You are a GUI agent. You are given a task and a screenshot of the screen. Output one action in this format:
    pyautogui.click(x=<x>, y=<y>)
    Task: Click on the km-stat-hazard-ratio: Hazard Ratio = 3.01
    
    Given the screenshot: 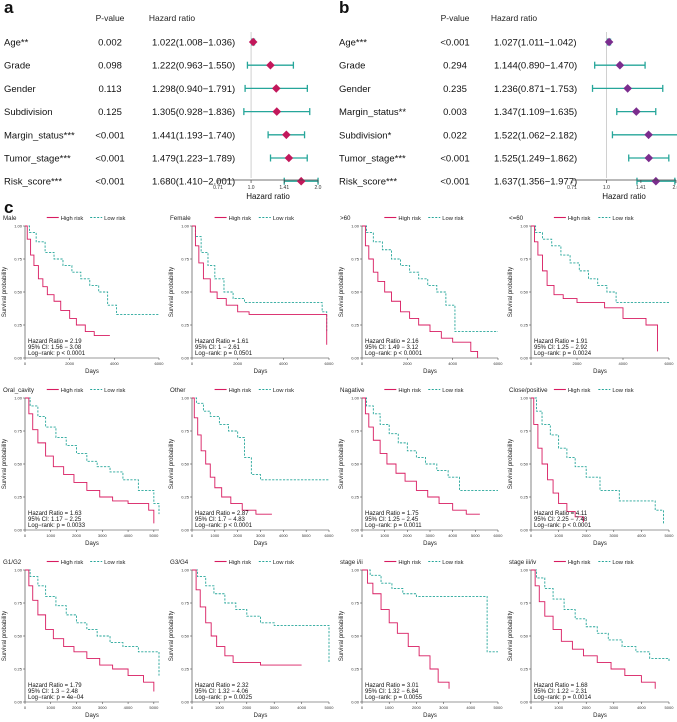 What is the action you would take?
    pyautogui.click(x=392, y=686)
    